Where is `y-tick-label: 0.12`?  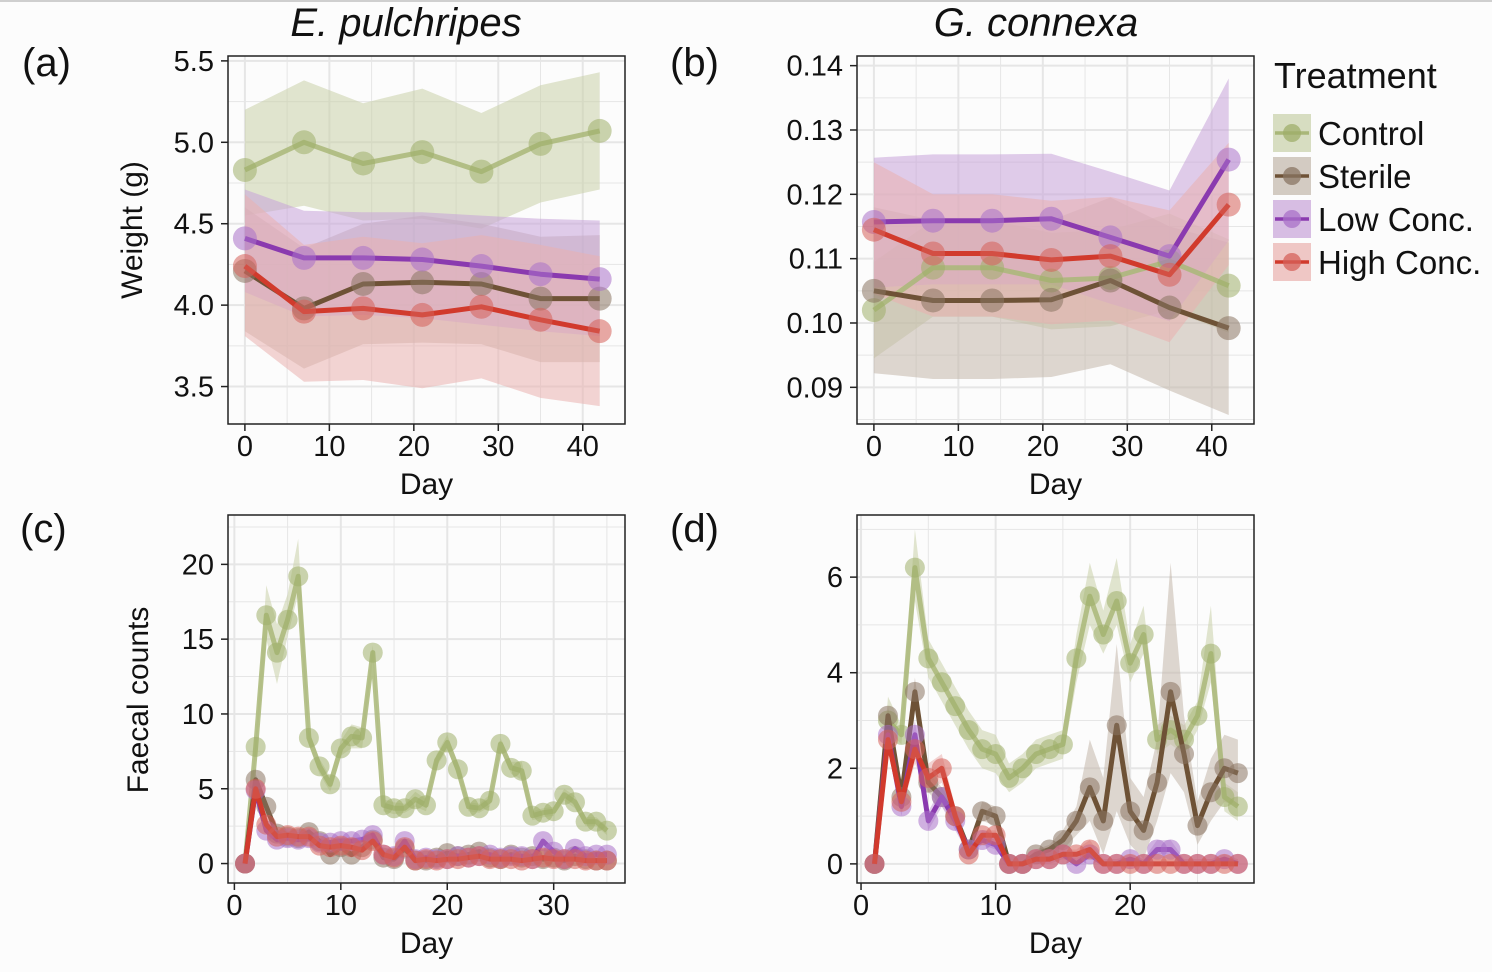
y-tick-label: 0.12 is located at coordinates (815, 195).